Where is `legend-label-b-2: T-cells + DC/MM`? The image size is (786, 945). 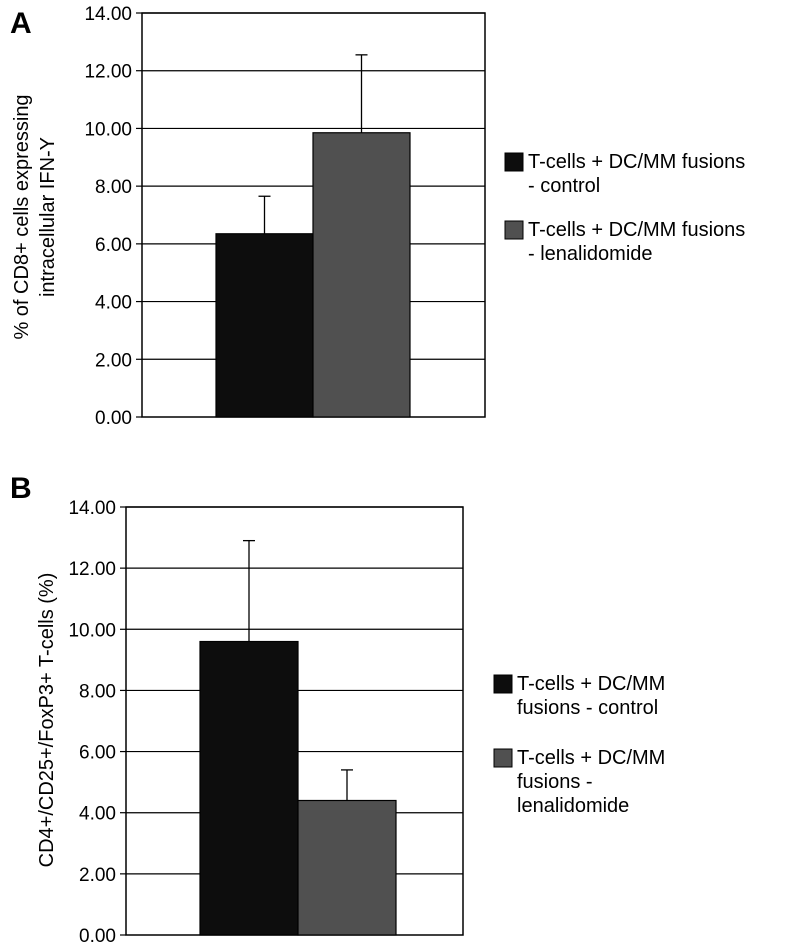 legend-label-b-2: T-cells + DC/MM is located at coordinates (591, 758).